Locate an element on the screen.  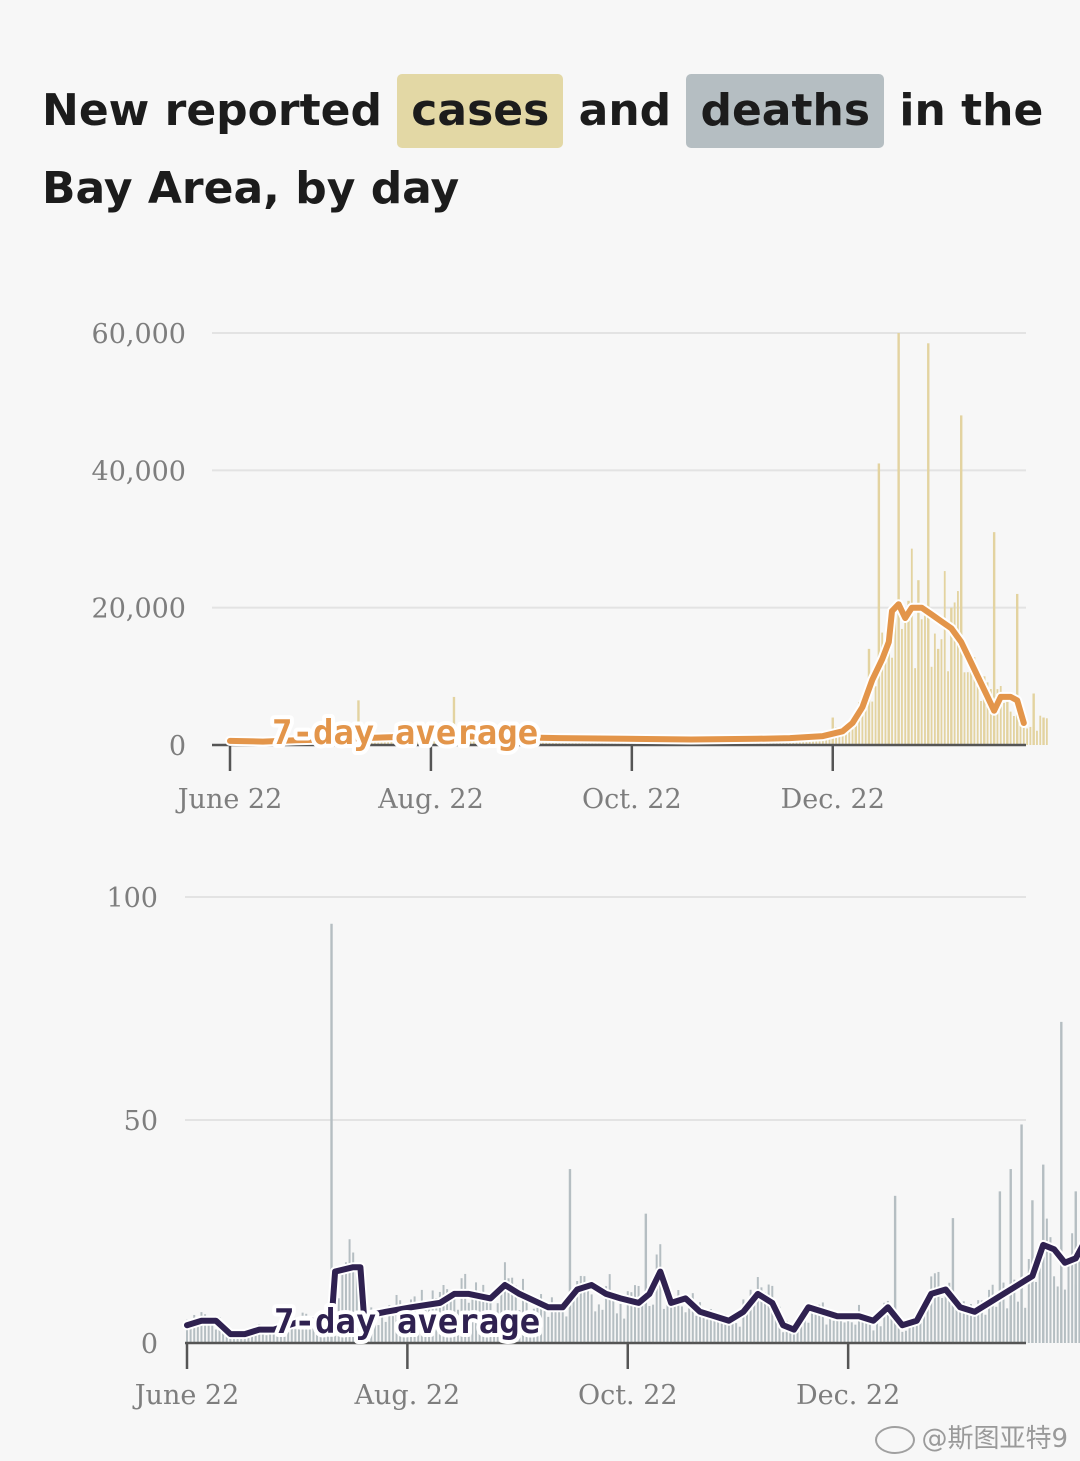
x-tick-label: Oct. 22 is located at coordinates (632, 799).